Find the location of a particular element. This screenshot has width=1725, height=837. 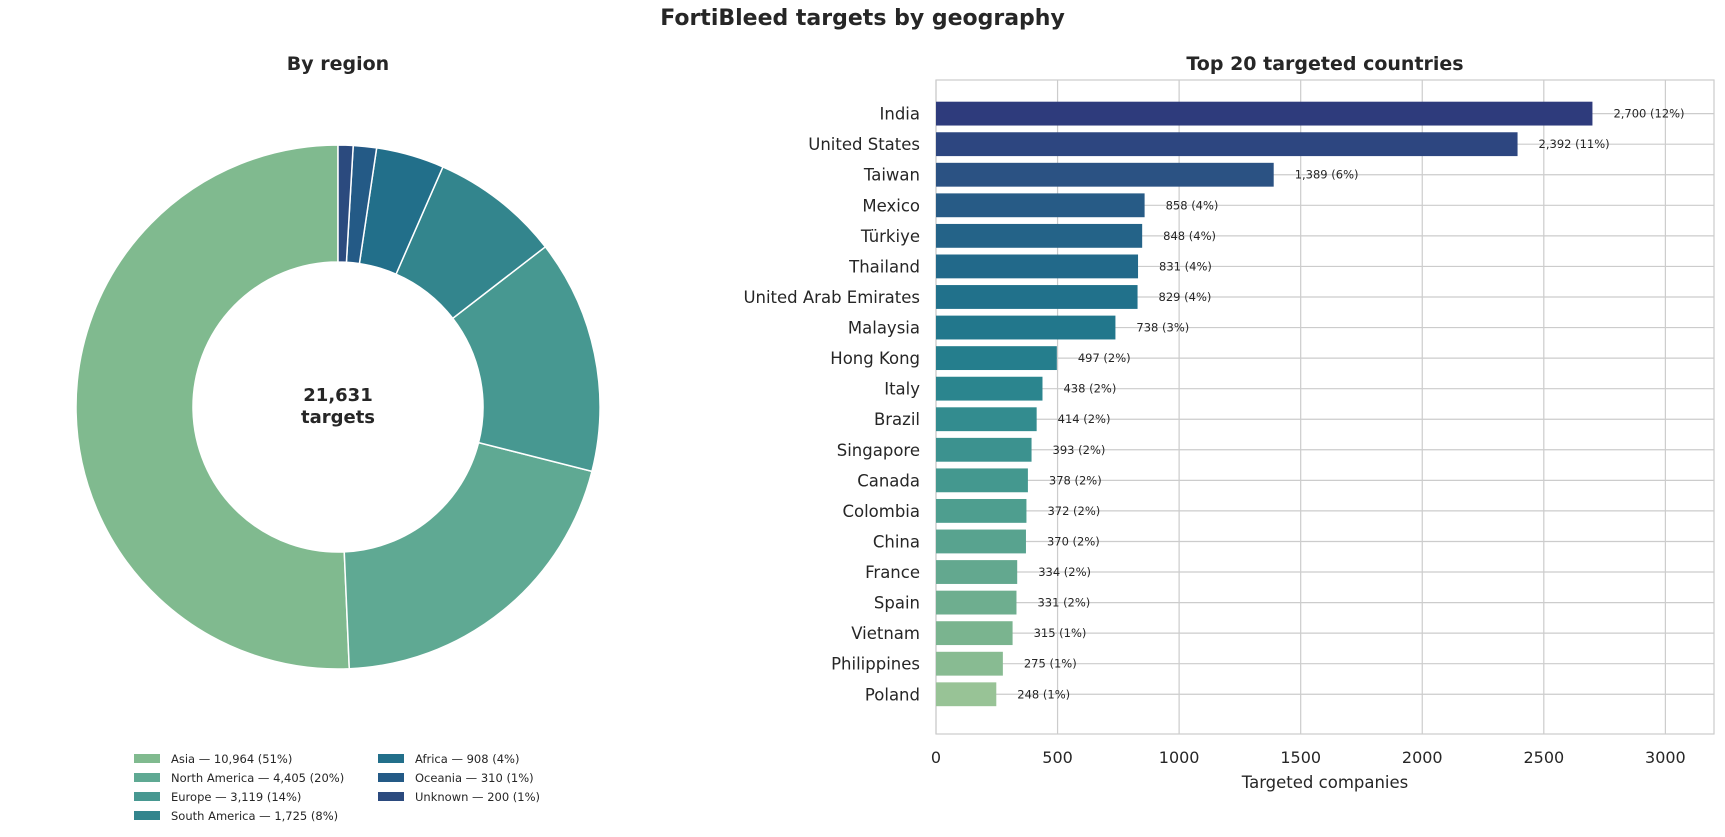

bar-value-label: 858 (4%) is located at coordinates (1192, 205).